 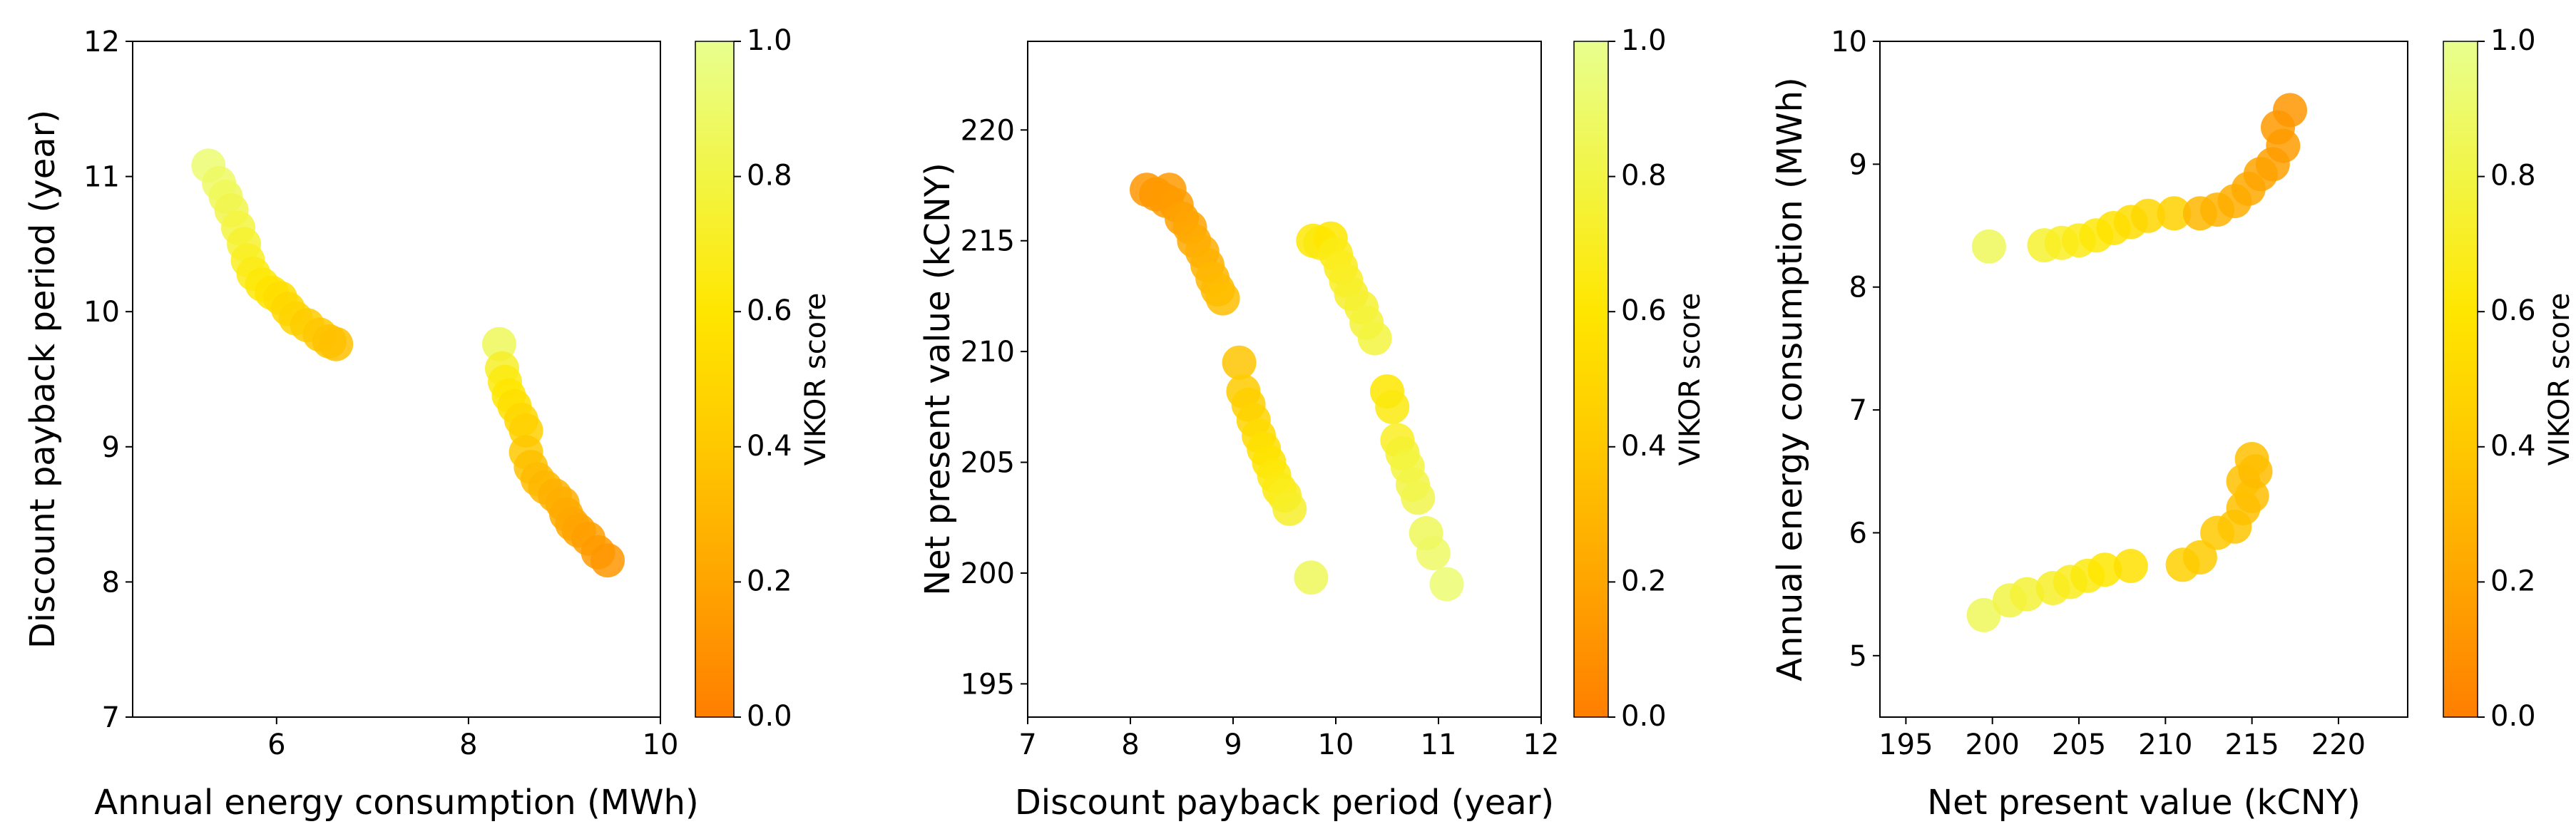 I want to click on x-tick-label: 11, so click(x=1439, y=745).